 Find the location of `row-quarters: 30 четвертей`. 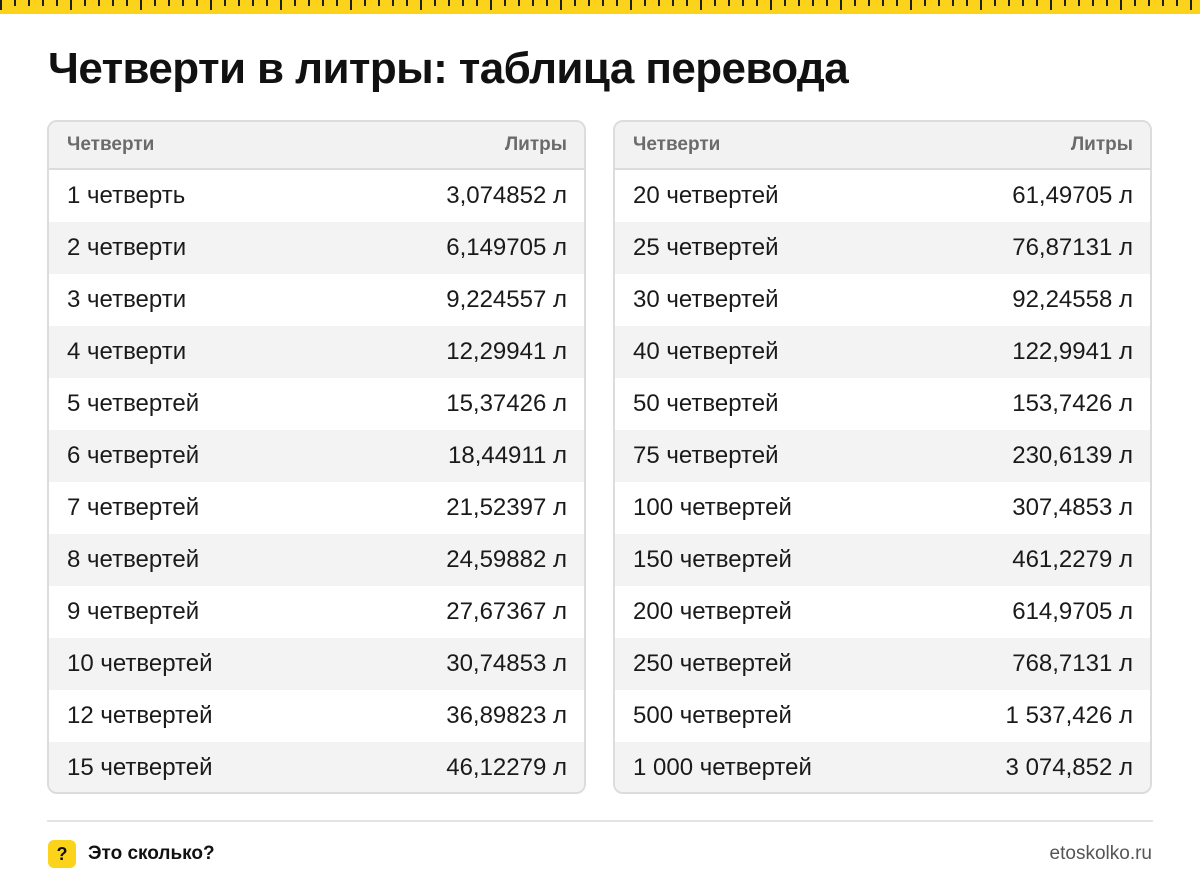

row-quarters: 30 четвертей is located at coordinates (706, 299).